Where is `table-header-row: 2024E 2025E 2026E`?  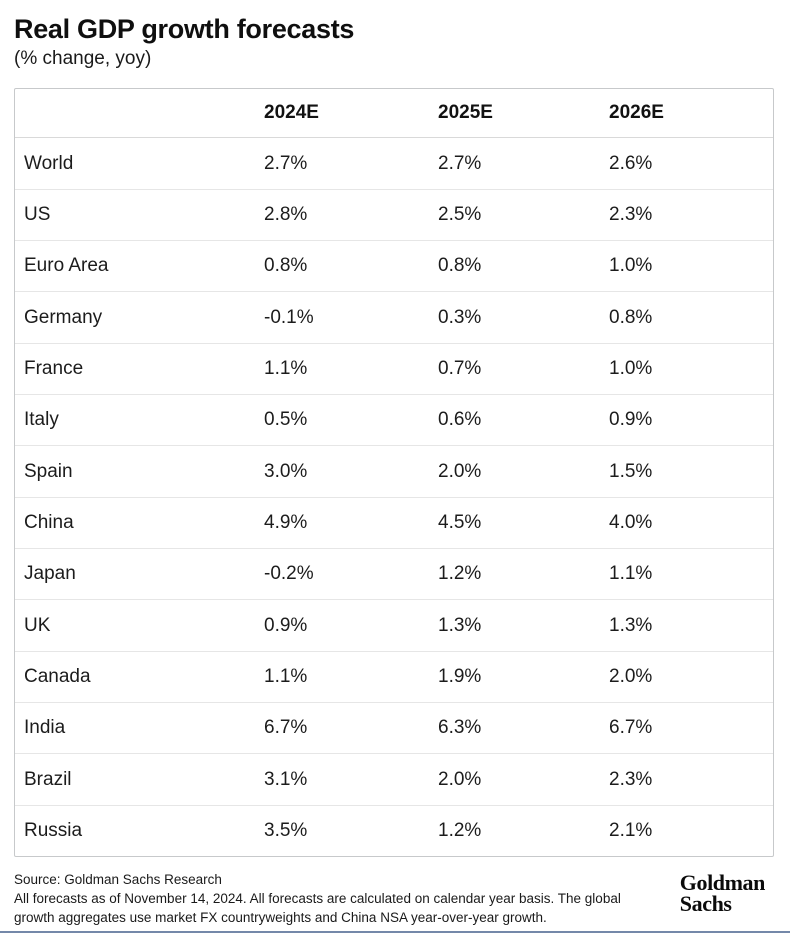
table-header-row: 2024E 2025E 2026E is located at coordinates (394, 113).